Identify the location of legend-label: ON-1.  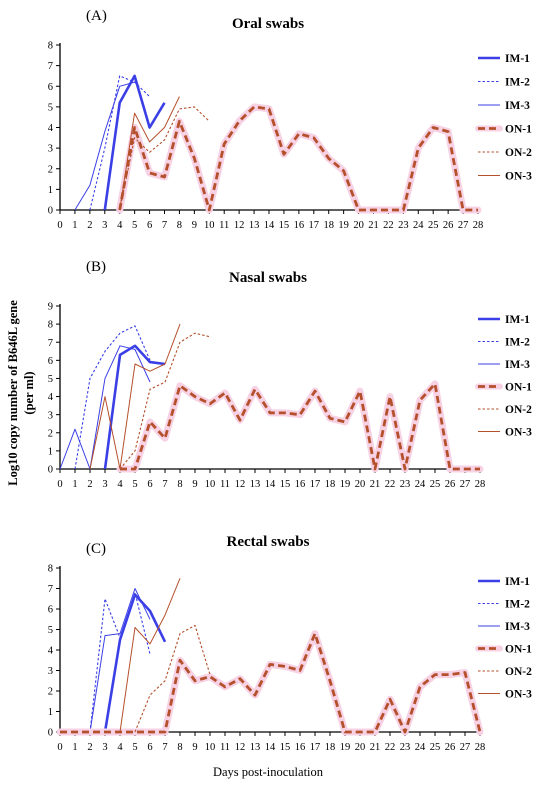
(518, 388).